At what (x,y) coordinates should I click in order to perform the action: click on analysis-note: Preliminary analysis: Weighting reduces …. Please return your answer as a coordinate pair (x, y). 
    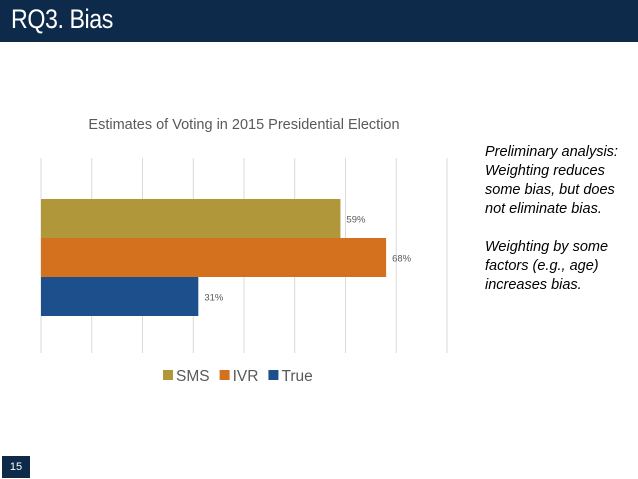
    Looking at the image, I should click on (555, 219).